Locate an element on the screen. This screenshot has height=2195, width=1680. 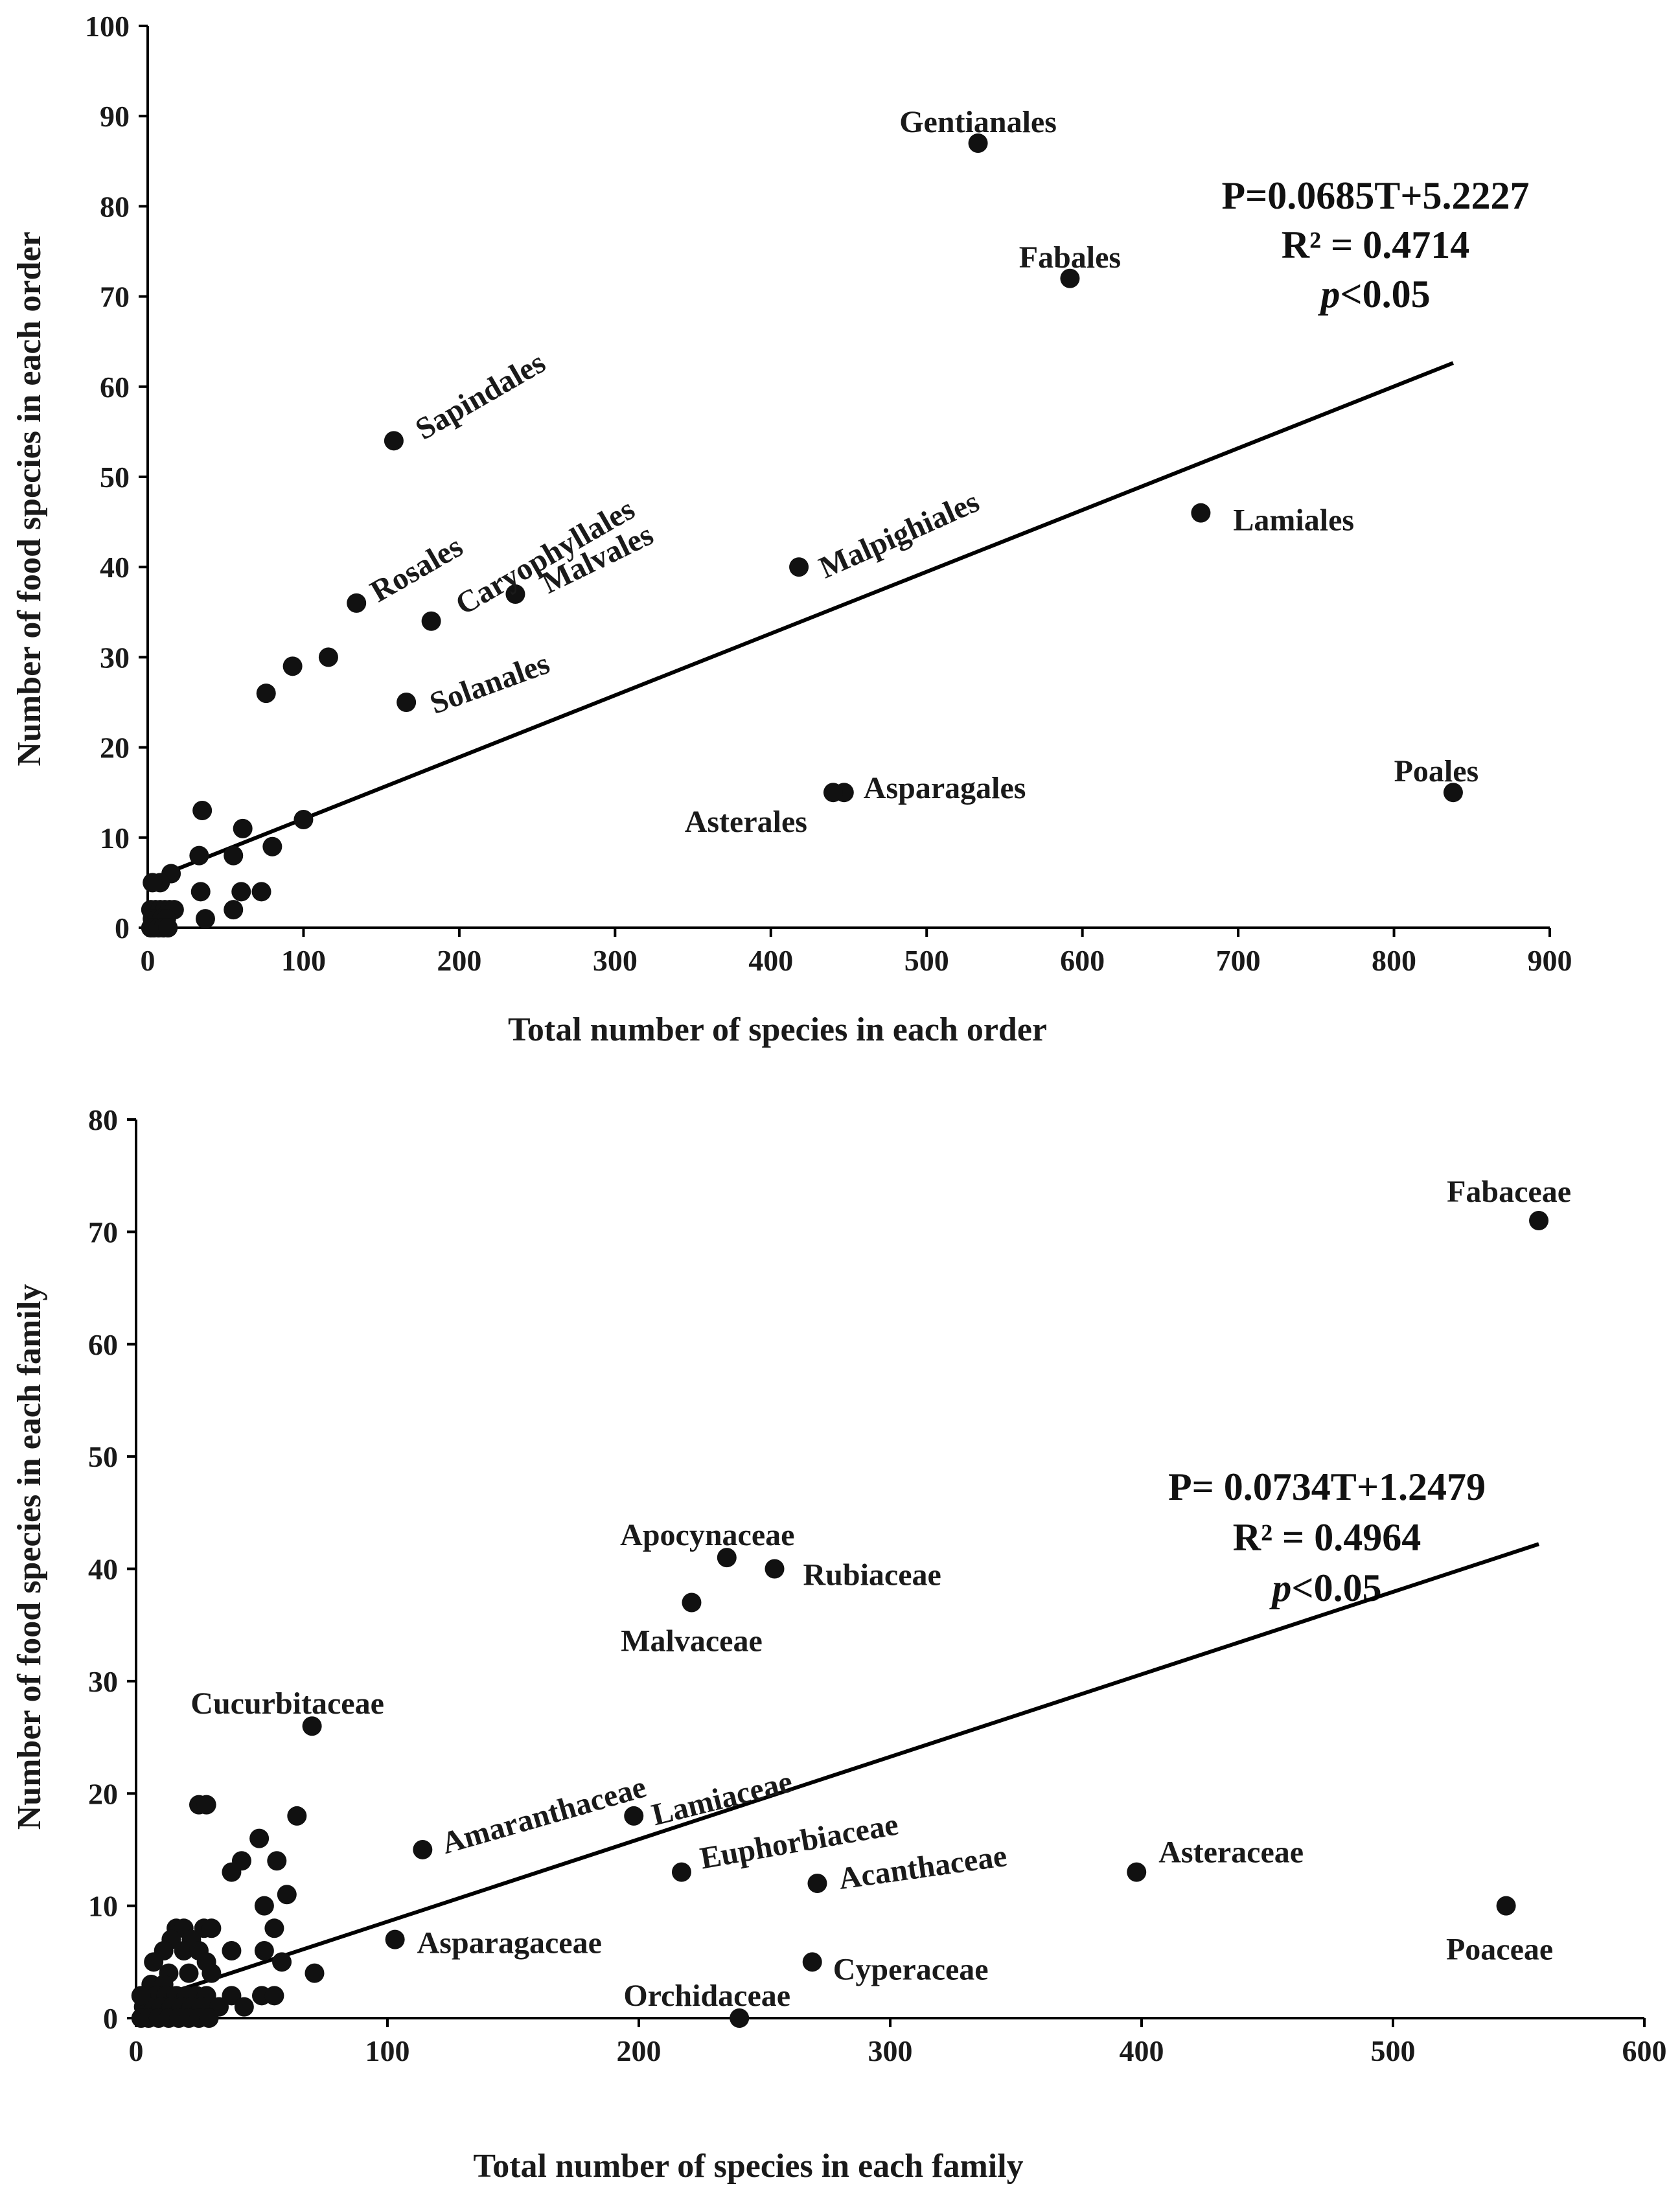
family-point-cyperaceae is located at coordinates (812, 1962).